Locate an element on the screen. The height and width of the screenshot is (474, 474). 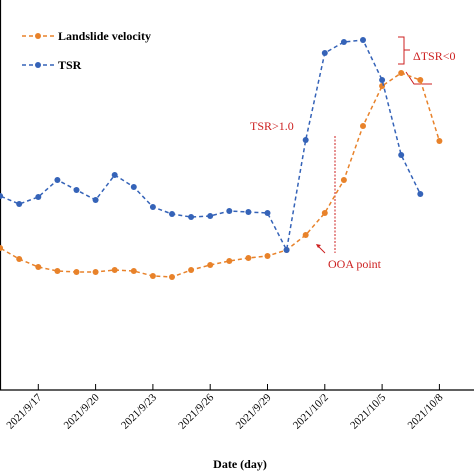
x-tick-label: 2021/9/20 is located at coordinates (82, 411).